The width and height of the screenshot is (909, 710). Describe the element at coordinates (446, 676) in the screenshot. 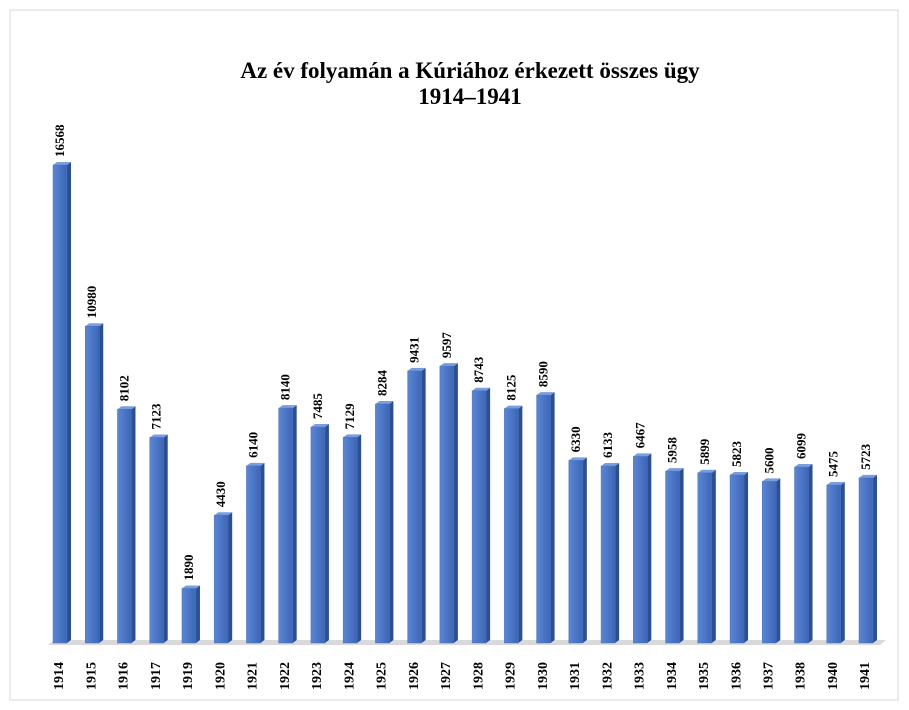

I see `x-tick-label: 1927` at that location.